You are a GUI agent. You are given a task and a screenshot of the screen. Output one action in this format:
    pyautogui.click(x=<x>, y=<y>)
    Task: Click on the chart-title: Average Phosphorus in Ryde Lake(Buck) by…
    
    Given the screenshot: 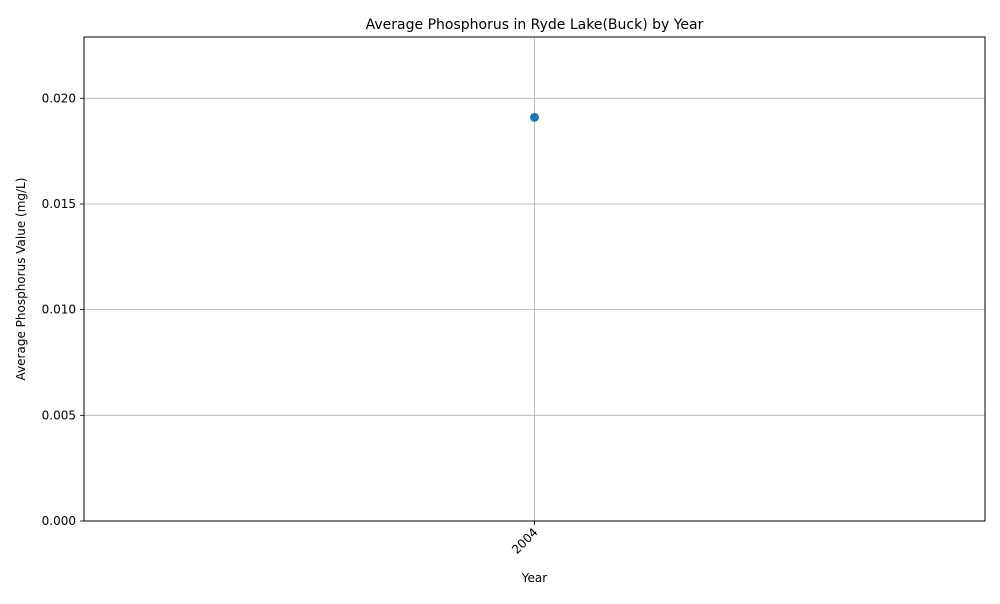 What is the action you would take?
    pyautogui.click(x=535, y=25)
    